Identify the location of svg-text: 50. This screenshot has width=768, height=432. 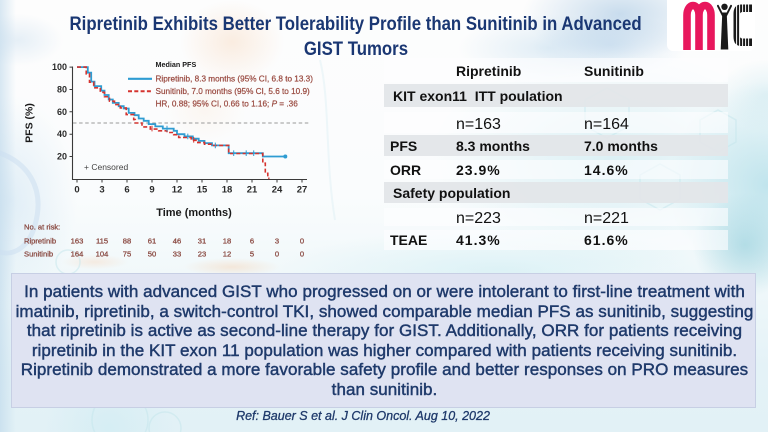
(152, 254).